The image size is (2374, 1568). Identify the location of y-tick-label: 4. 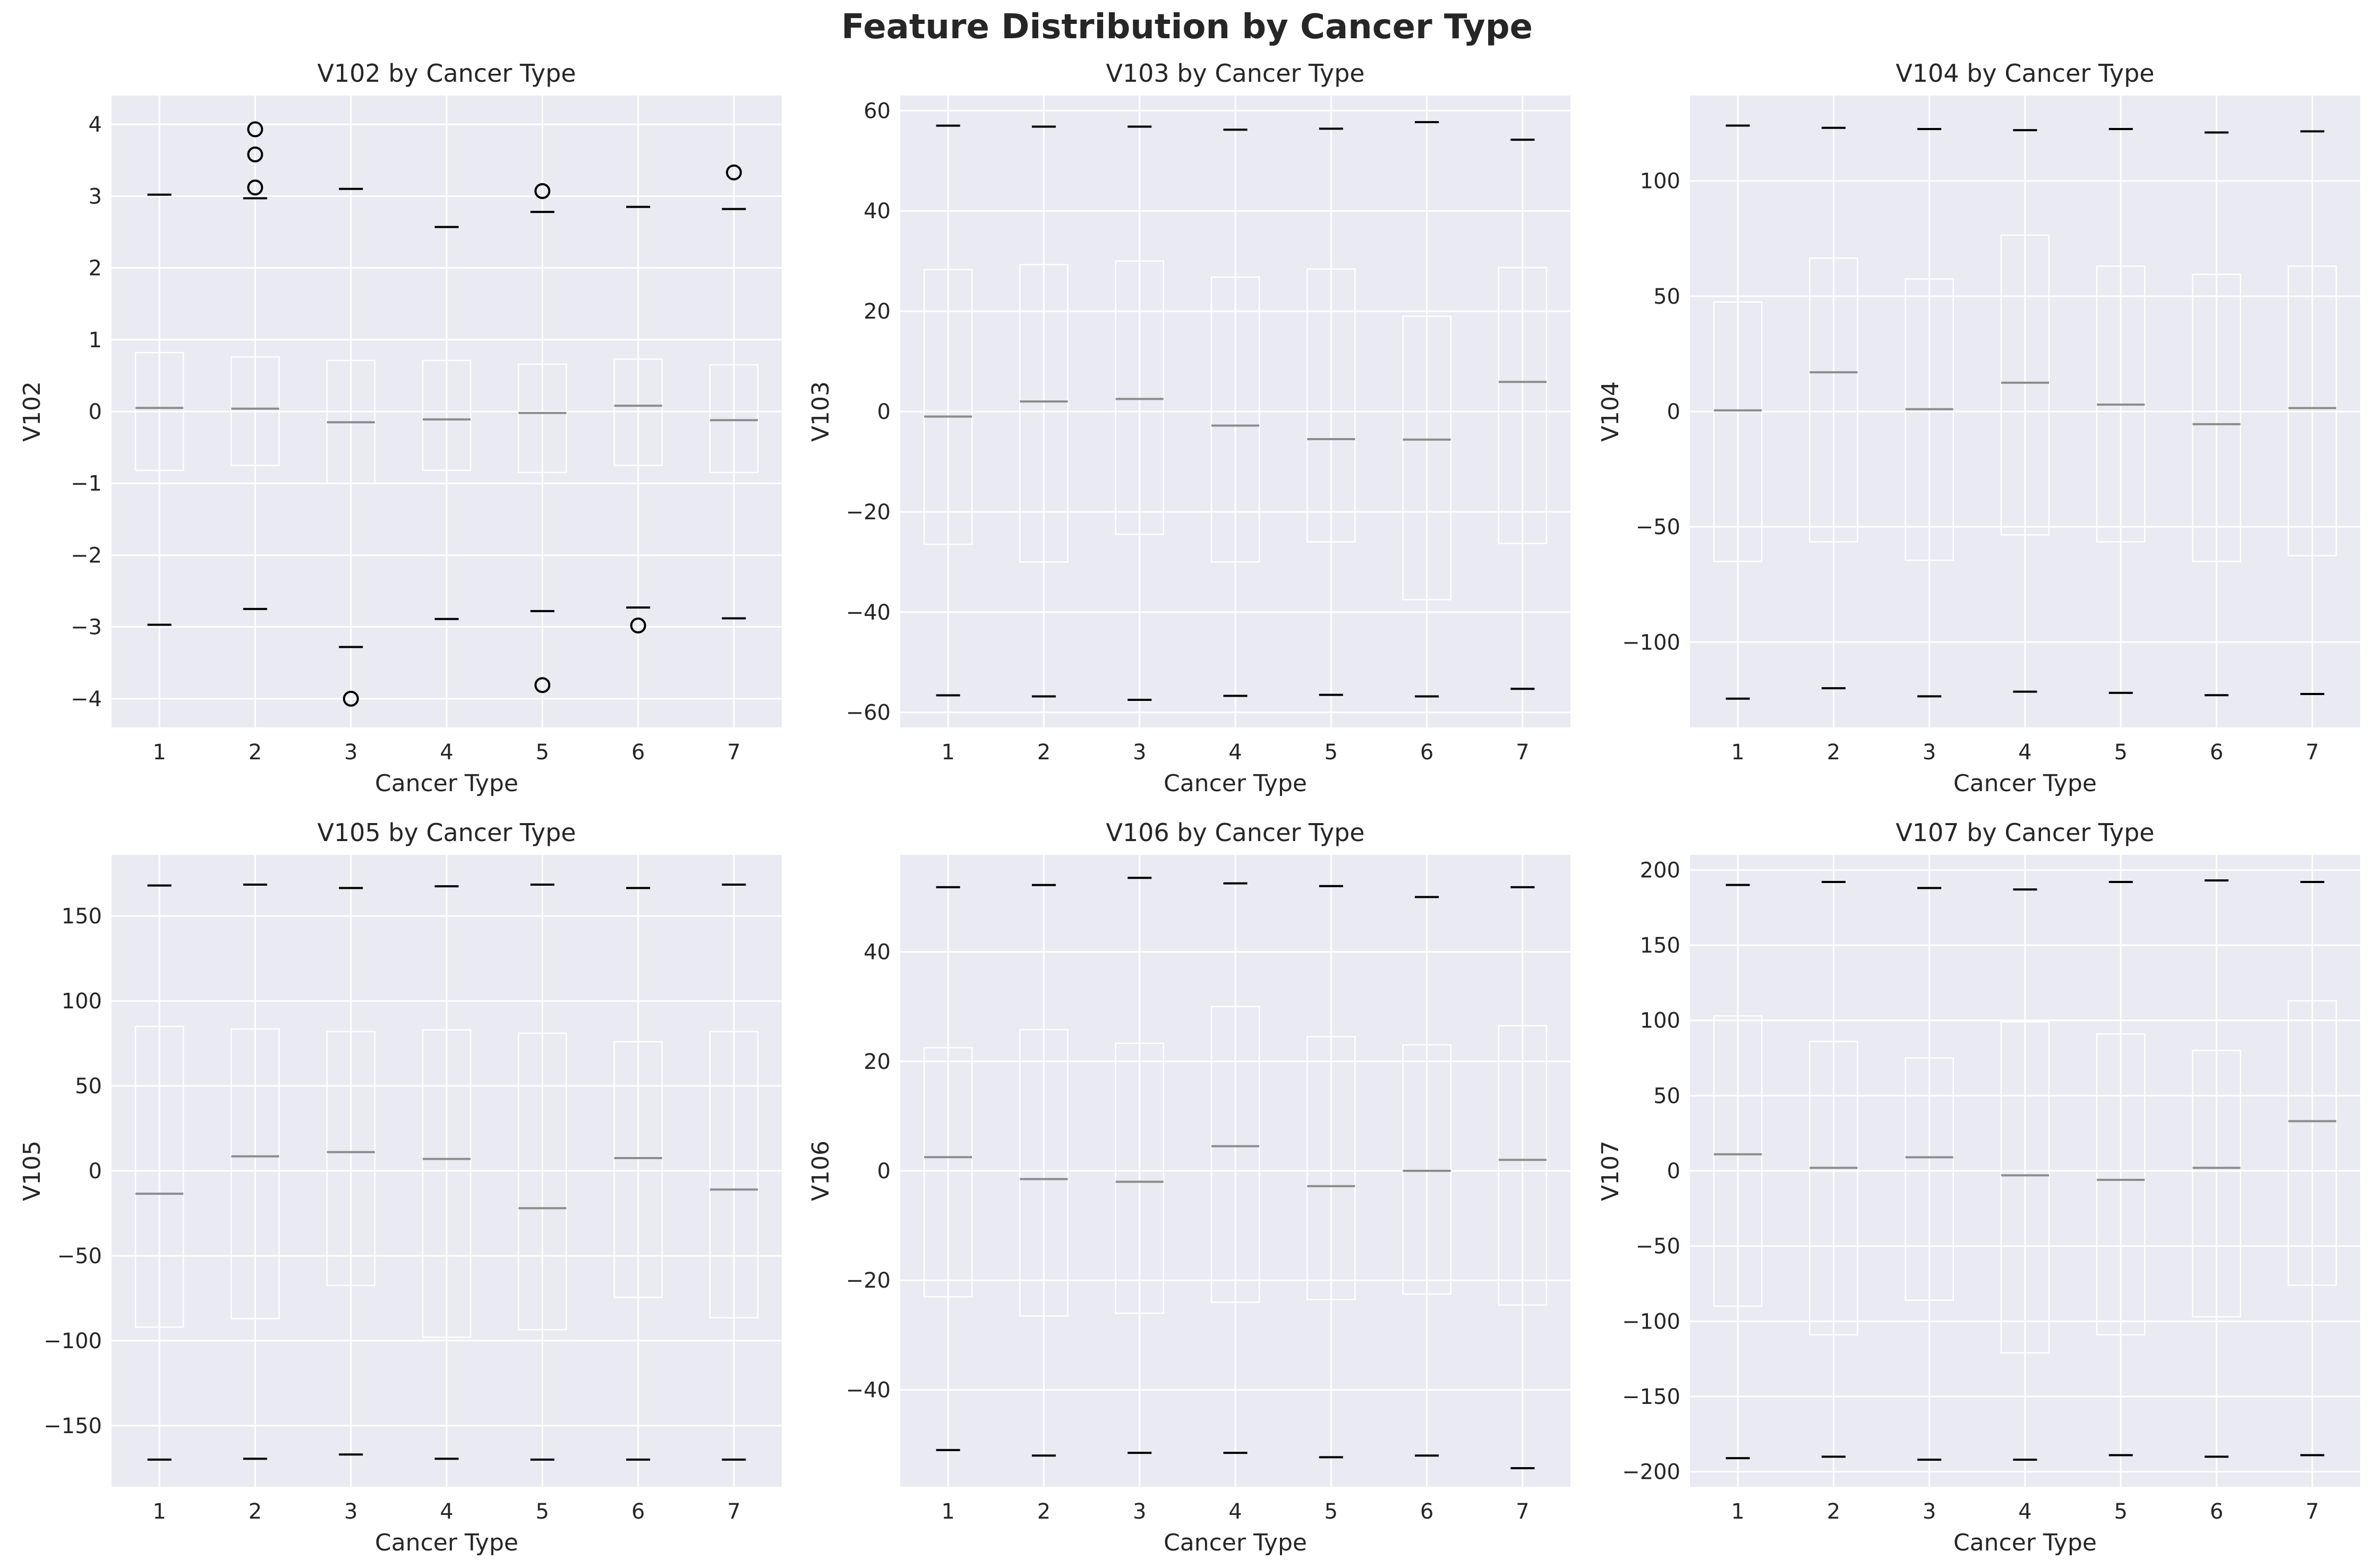
(95, 125).